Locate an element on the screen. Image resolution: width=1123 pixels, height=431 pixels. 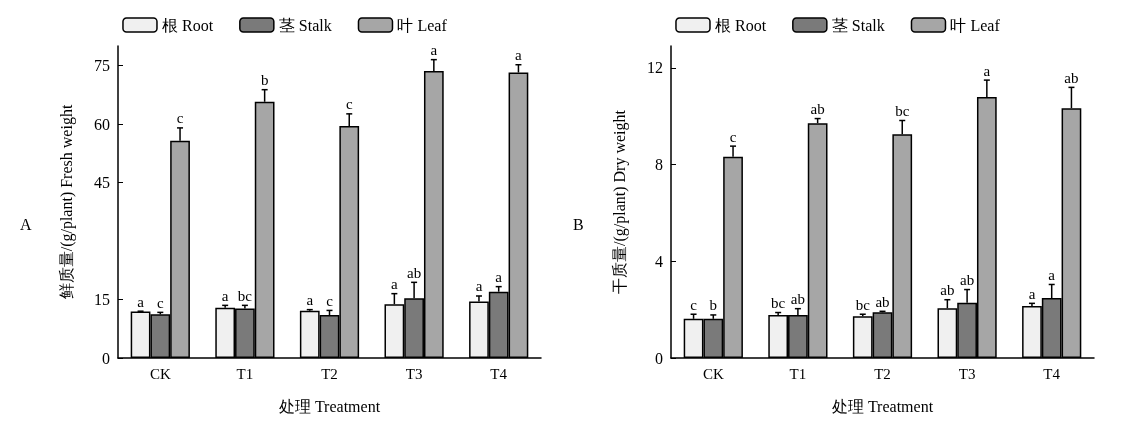
y-tick-label: 60 is located at coordinates (102, 124).